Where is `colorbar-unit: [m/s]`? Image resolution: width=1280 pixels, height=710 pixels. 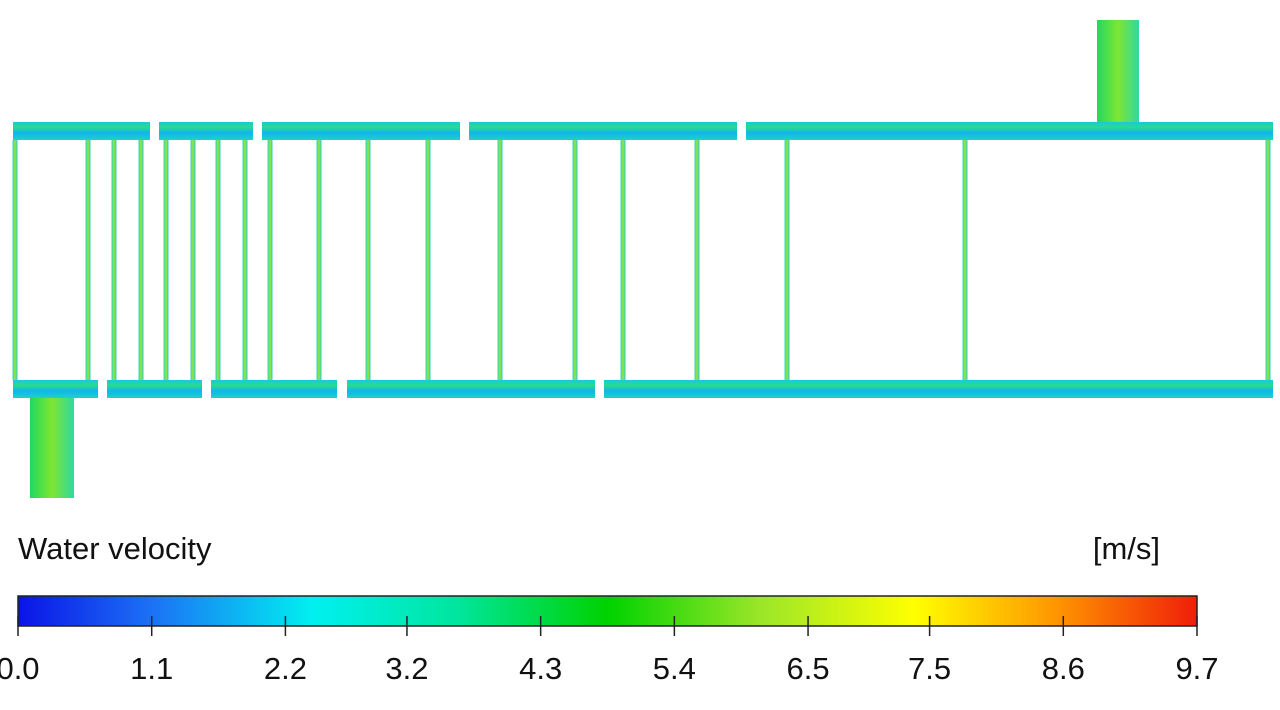 colorbar-unit: [m/s] is located at coordinates (1126, 548).